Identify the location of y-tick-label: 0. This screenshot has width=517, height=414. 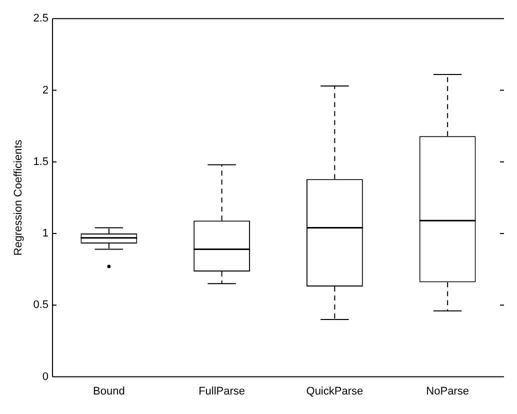
(45, 376).